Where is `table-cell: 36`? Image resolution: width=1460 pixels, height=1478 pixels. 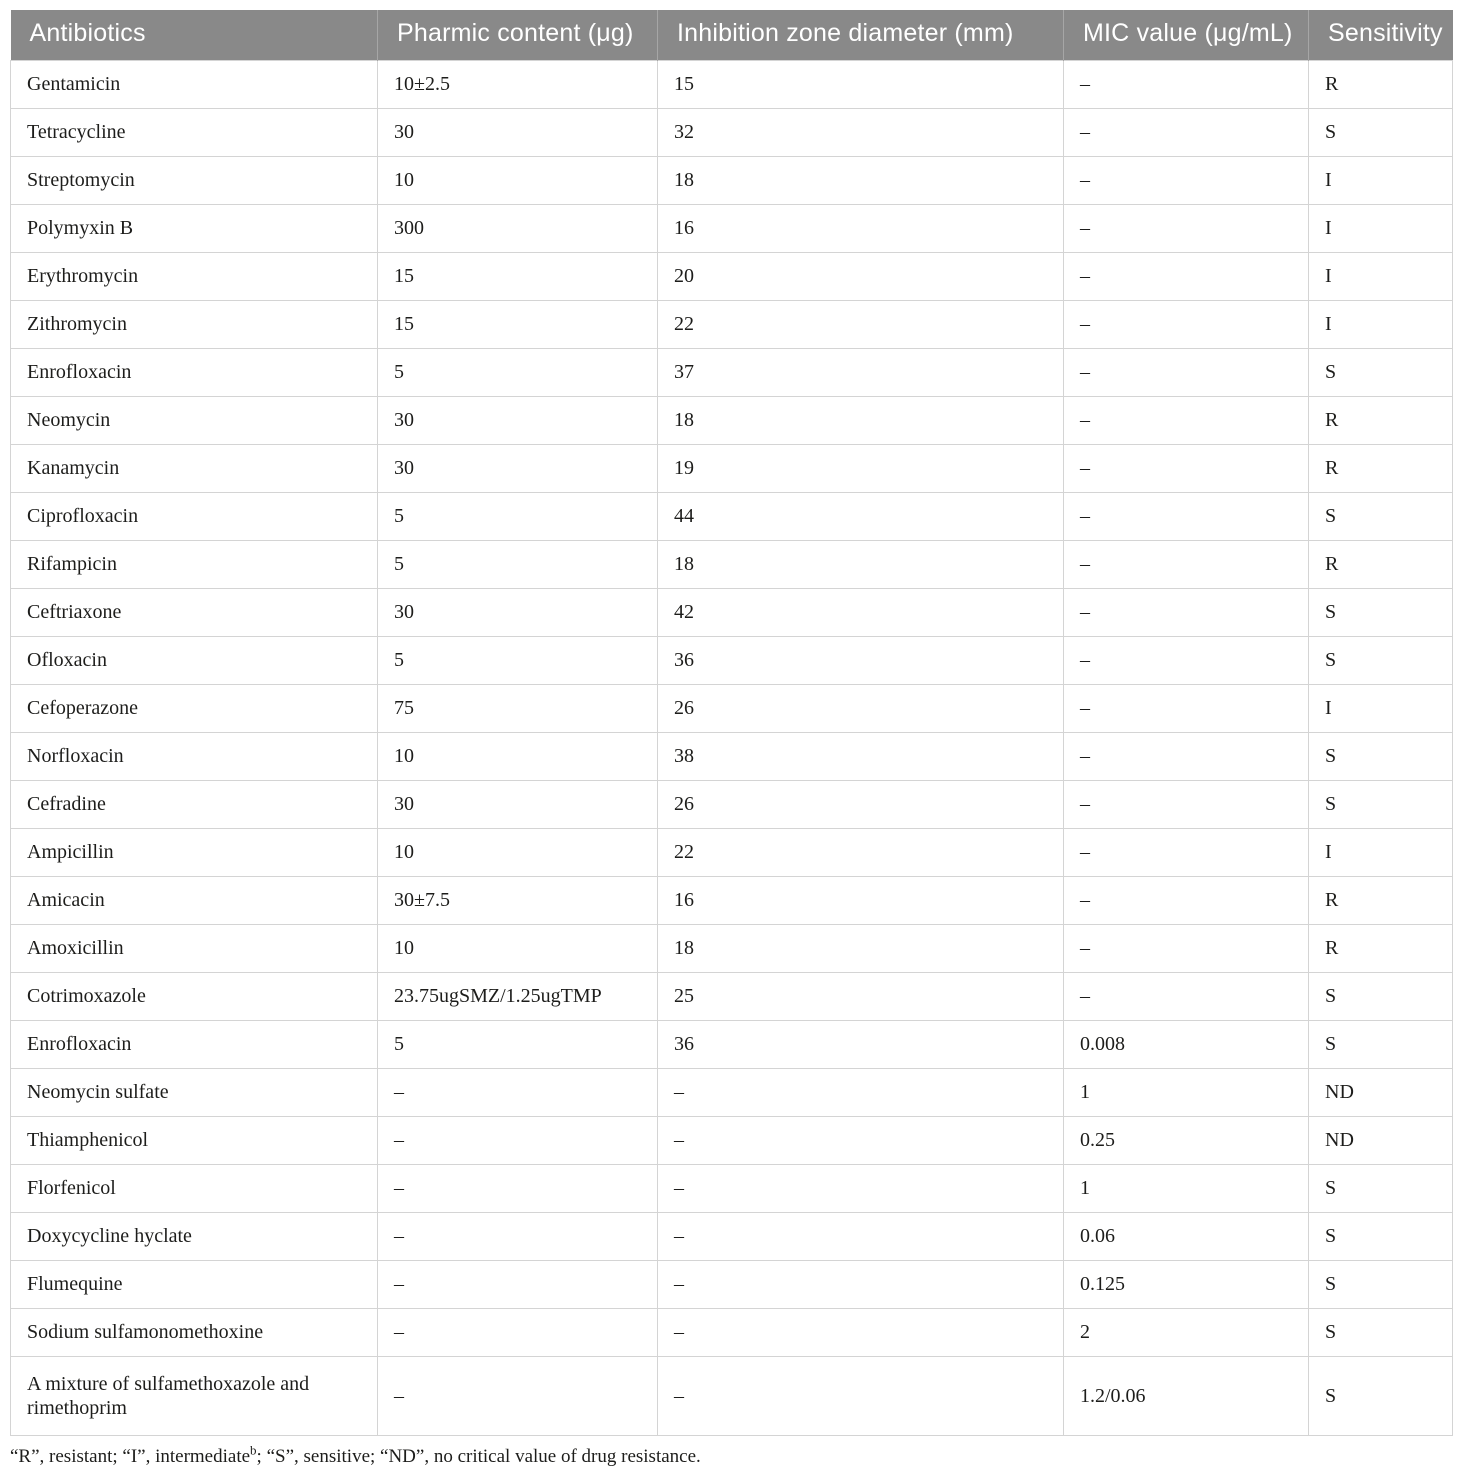
table-cell: 36 is located at coordinates (860, 1044).